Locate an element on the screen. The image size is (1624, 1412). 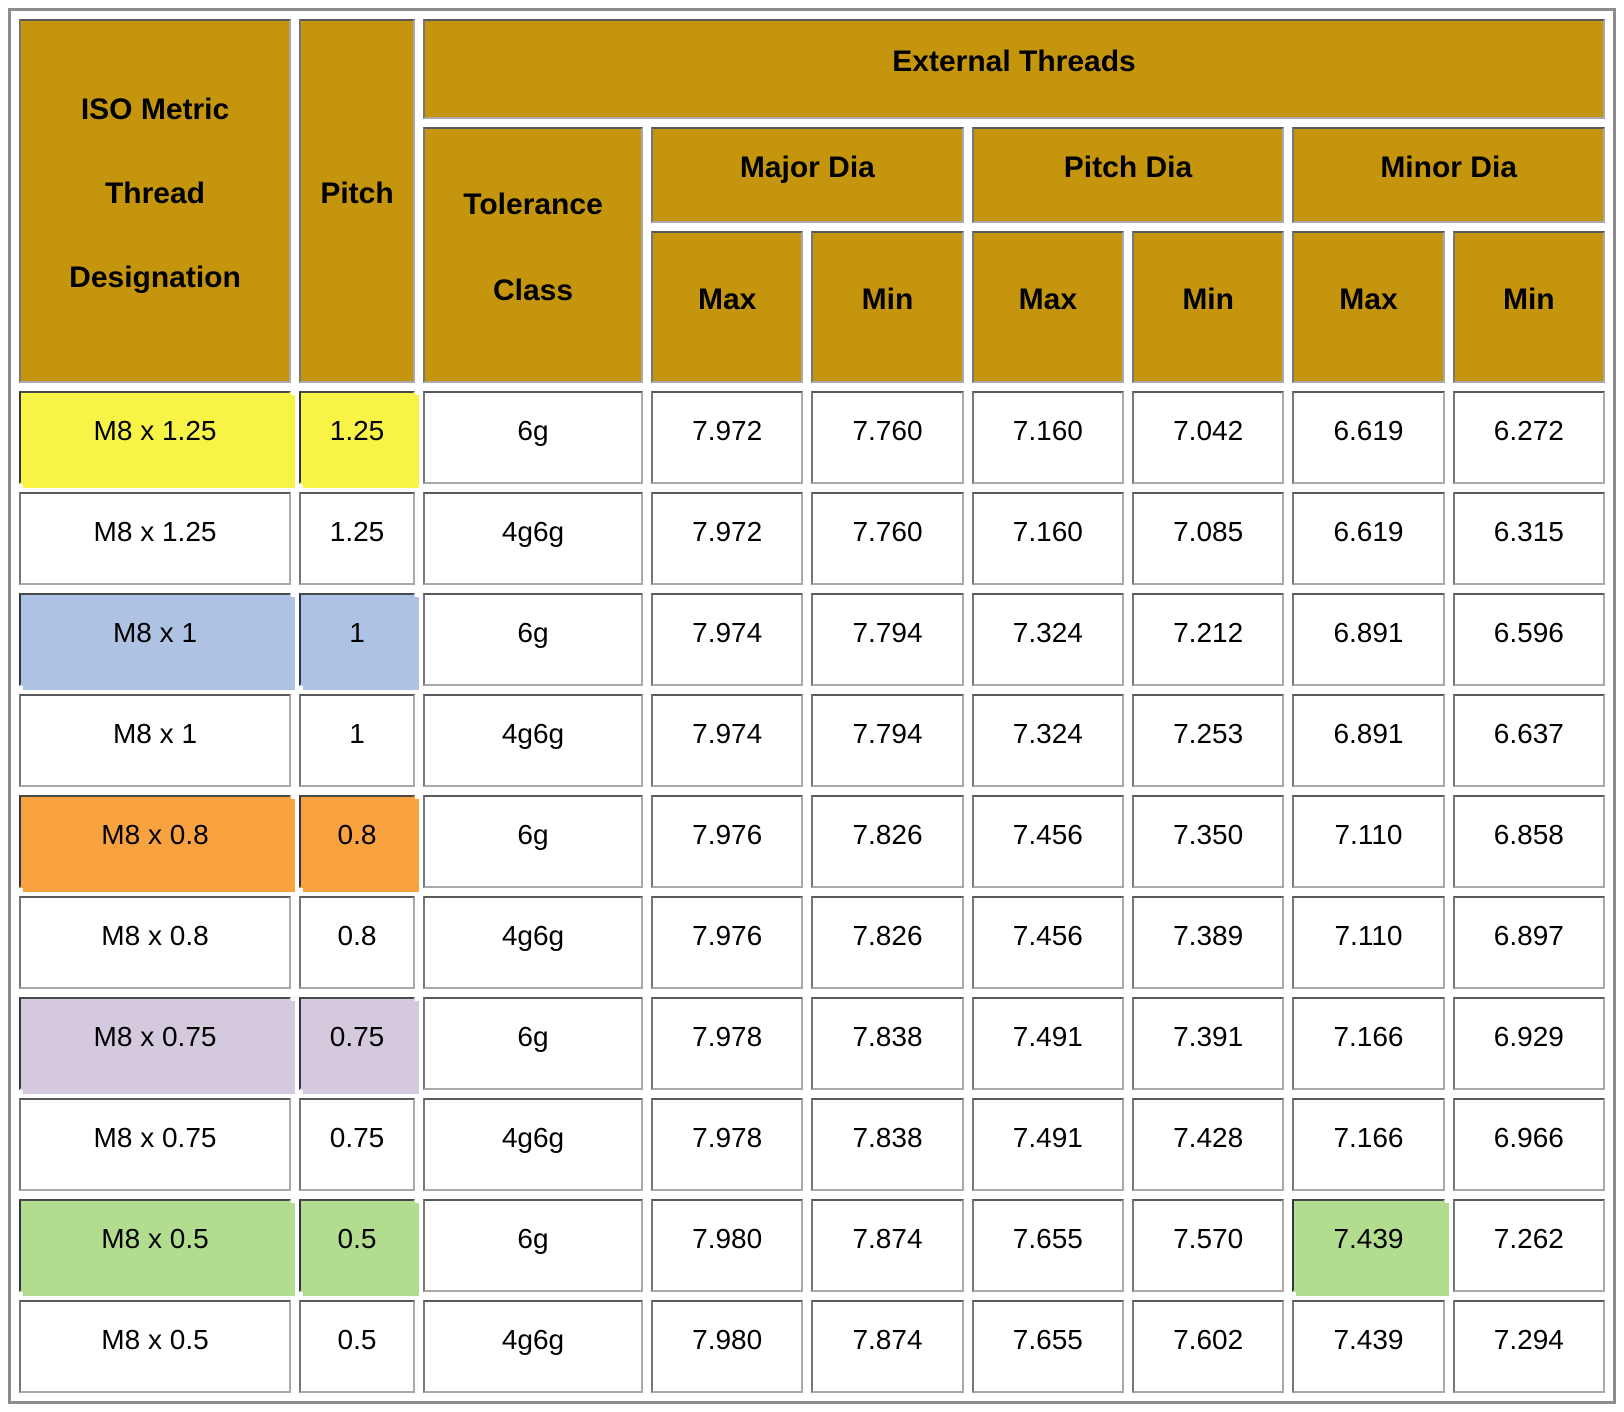
header-tolerance-class: Tolerance Class is located at coordinates (533, 255).